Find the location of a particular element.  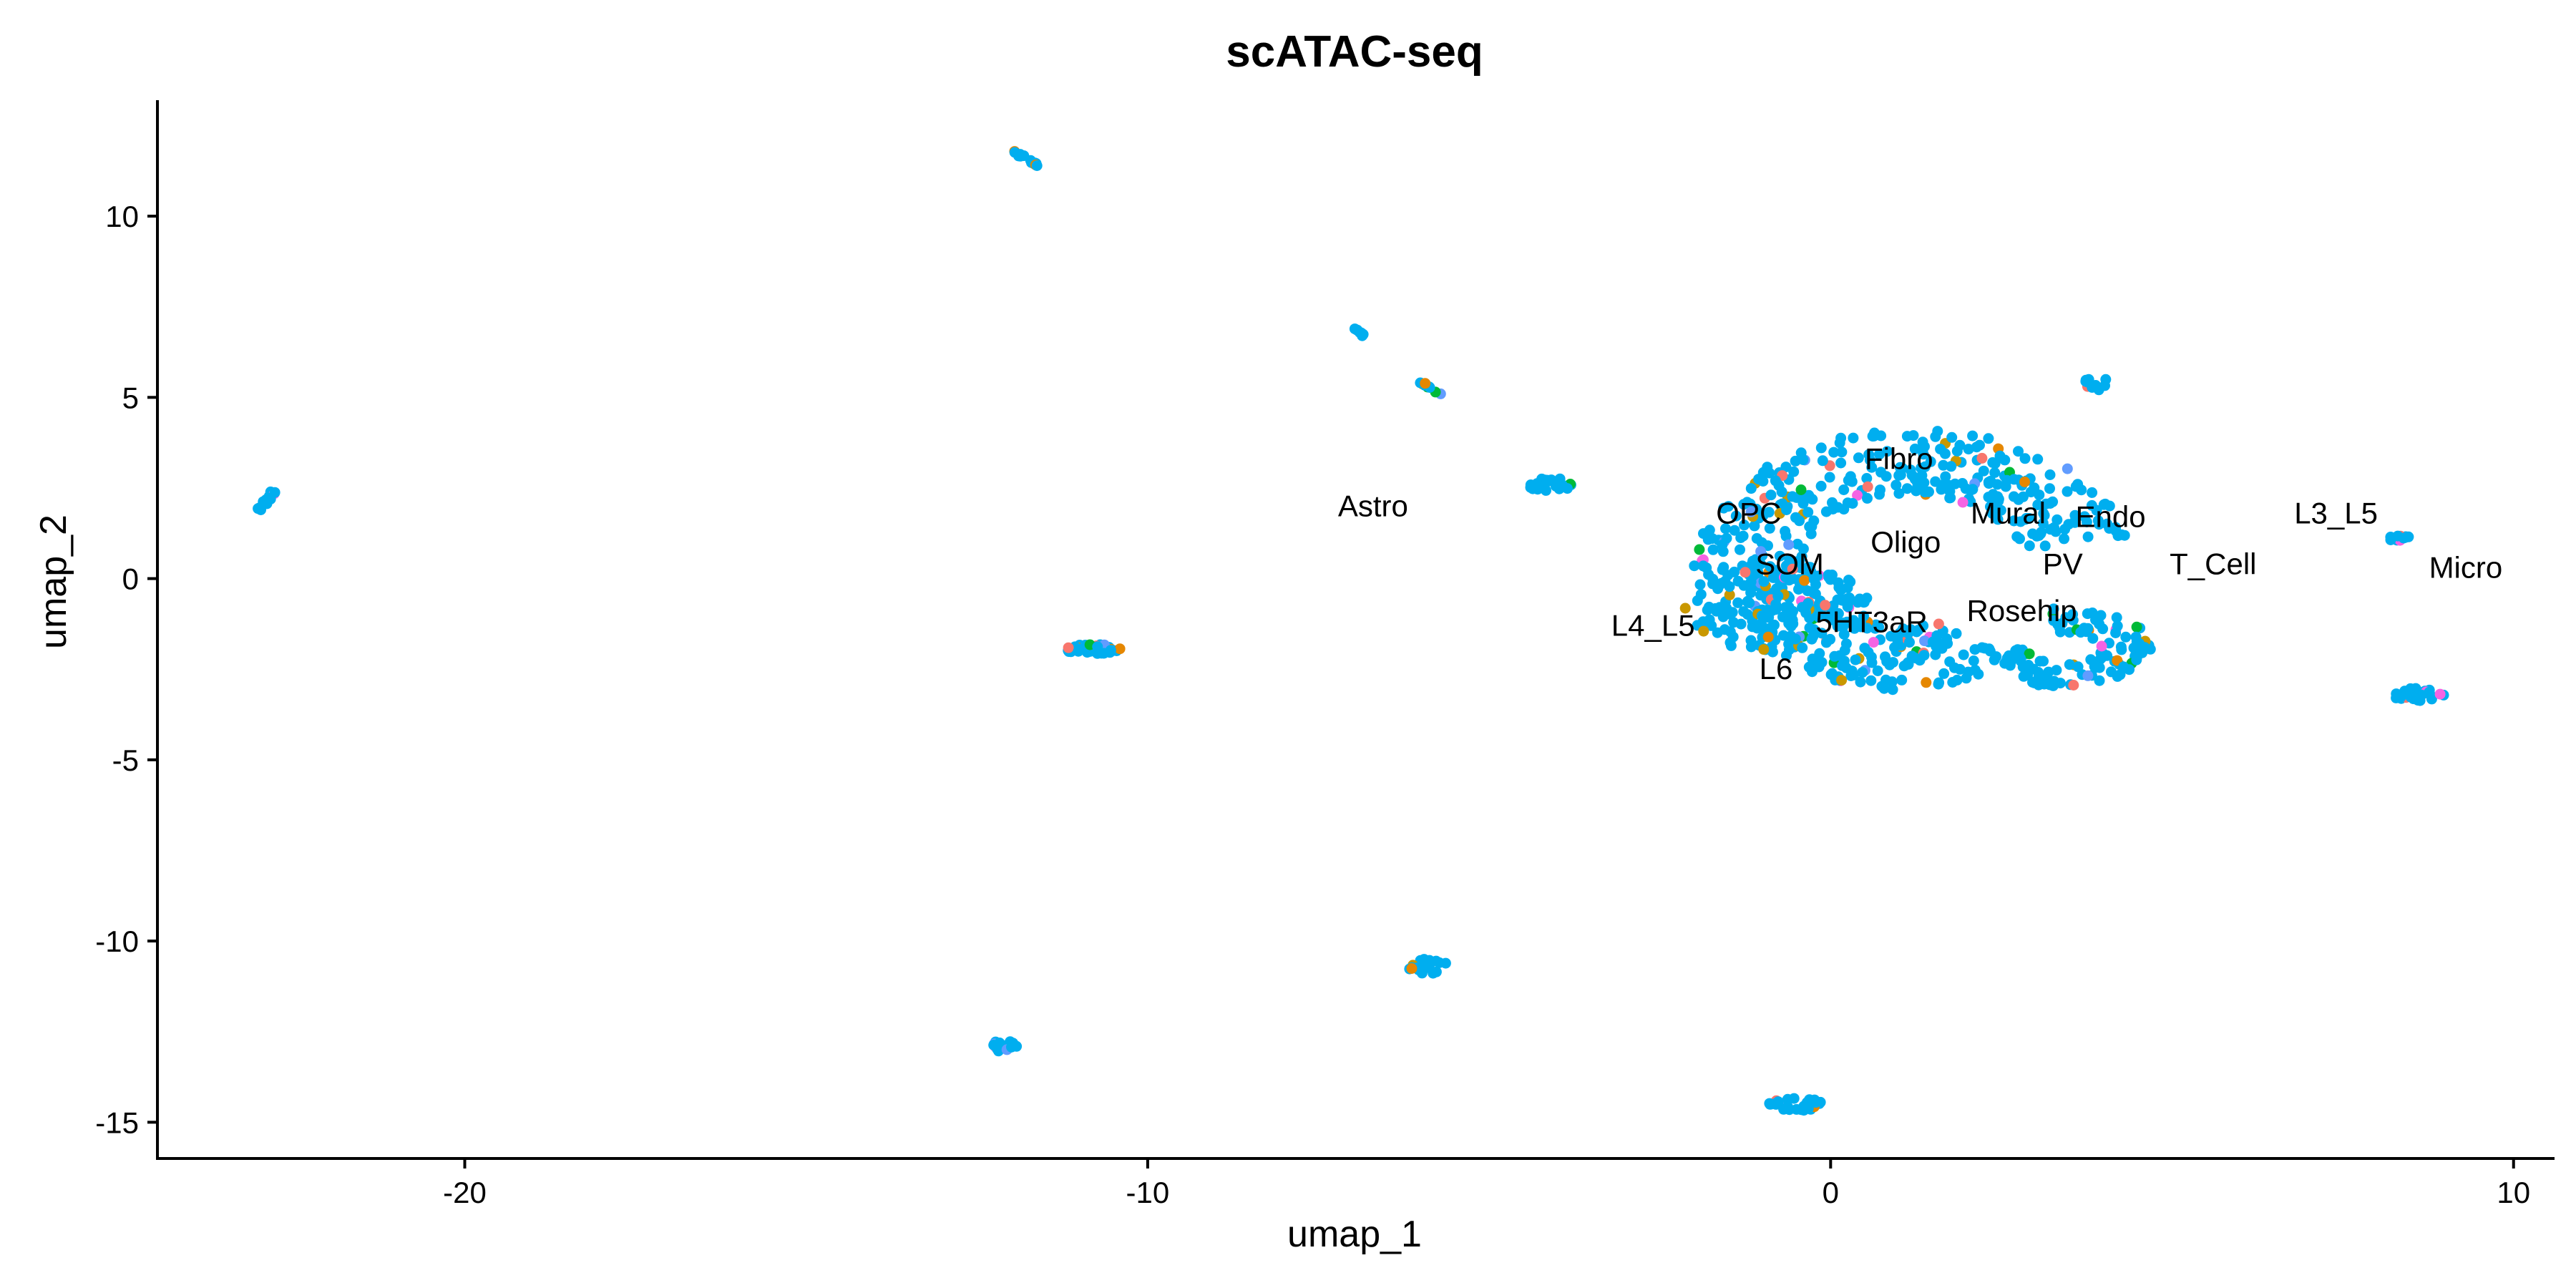

y-axis-ticks: 10 5 0 -5 -10 -15 is located at coordinates (126, 669).